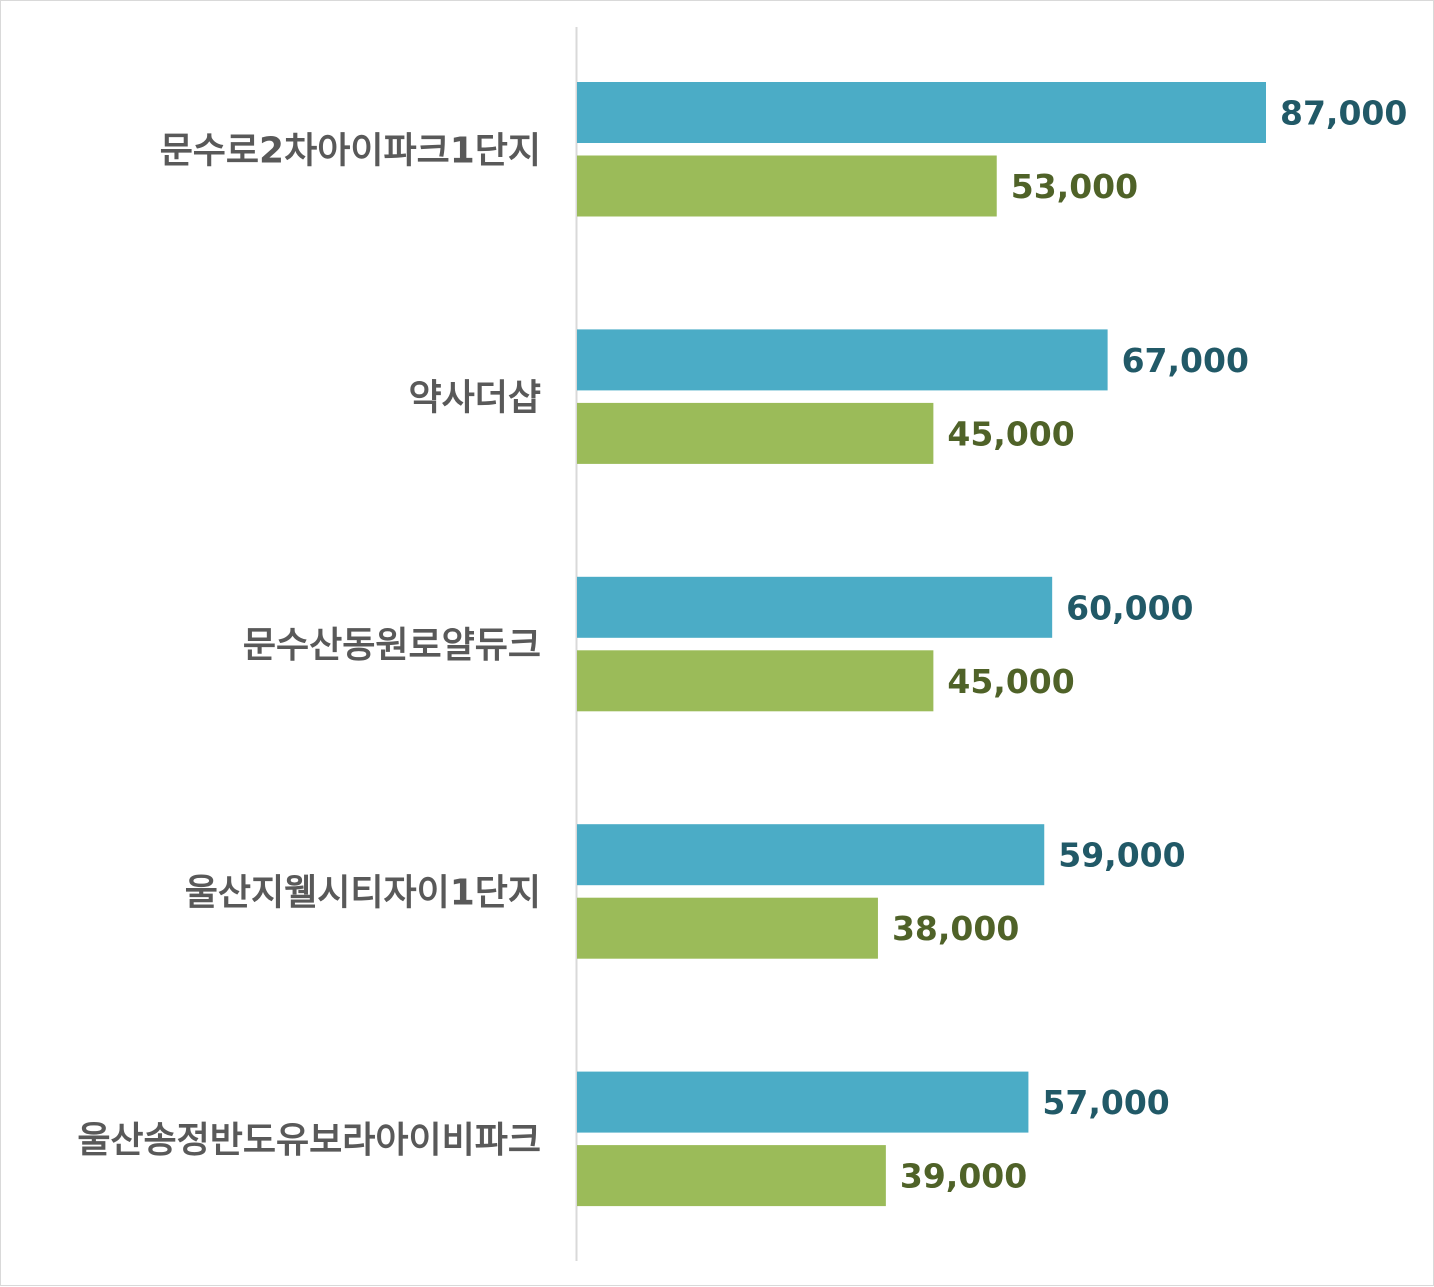  I want to click on data-label-series-1: 59,000, so click(1121, 855).